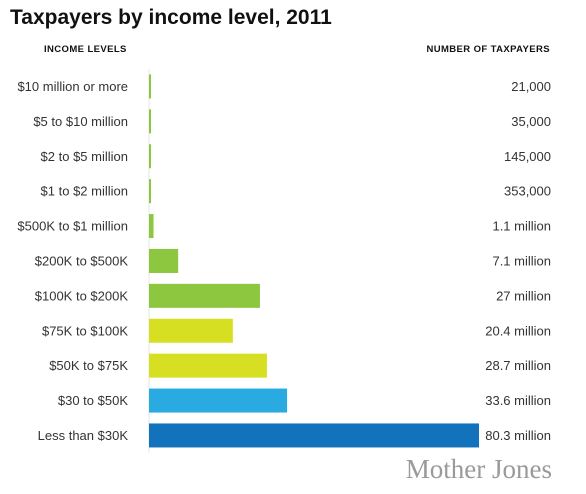  I want to click on category-label-less-than-30k: Less than $30K, so click(83, 435).